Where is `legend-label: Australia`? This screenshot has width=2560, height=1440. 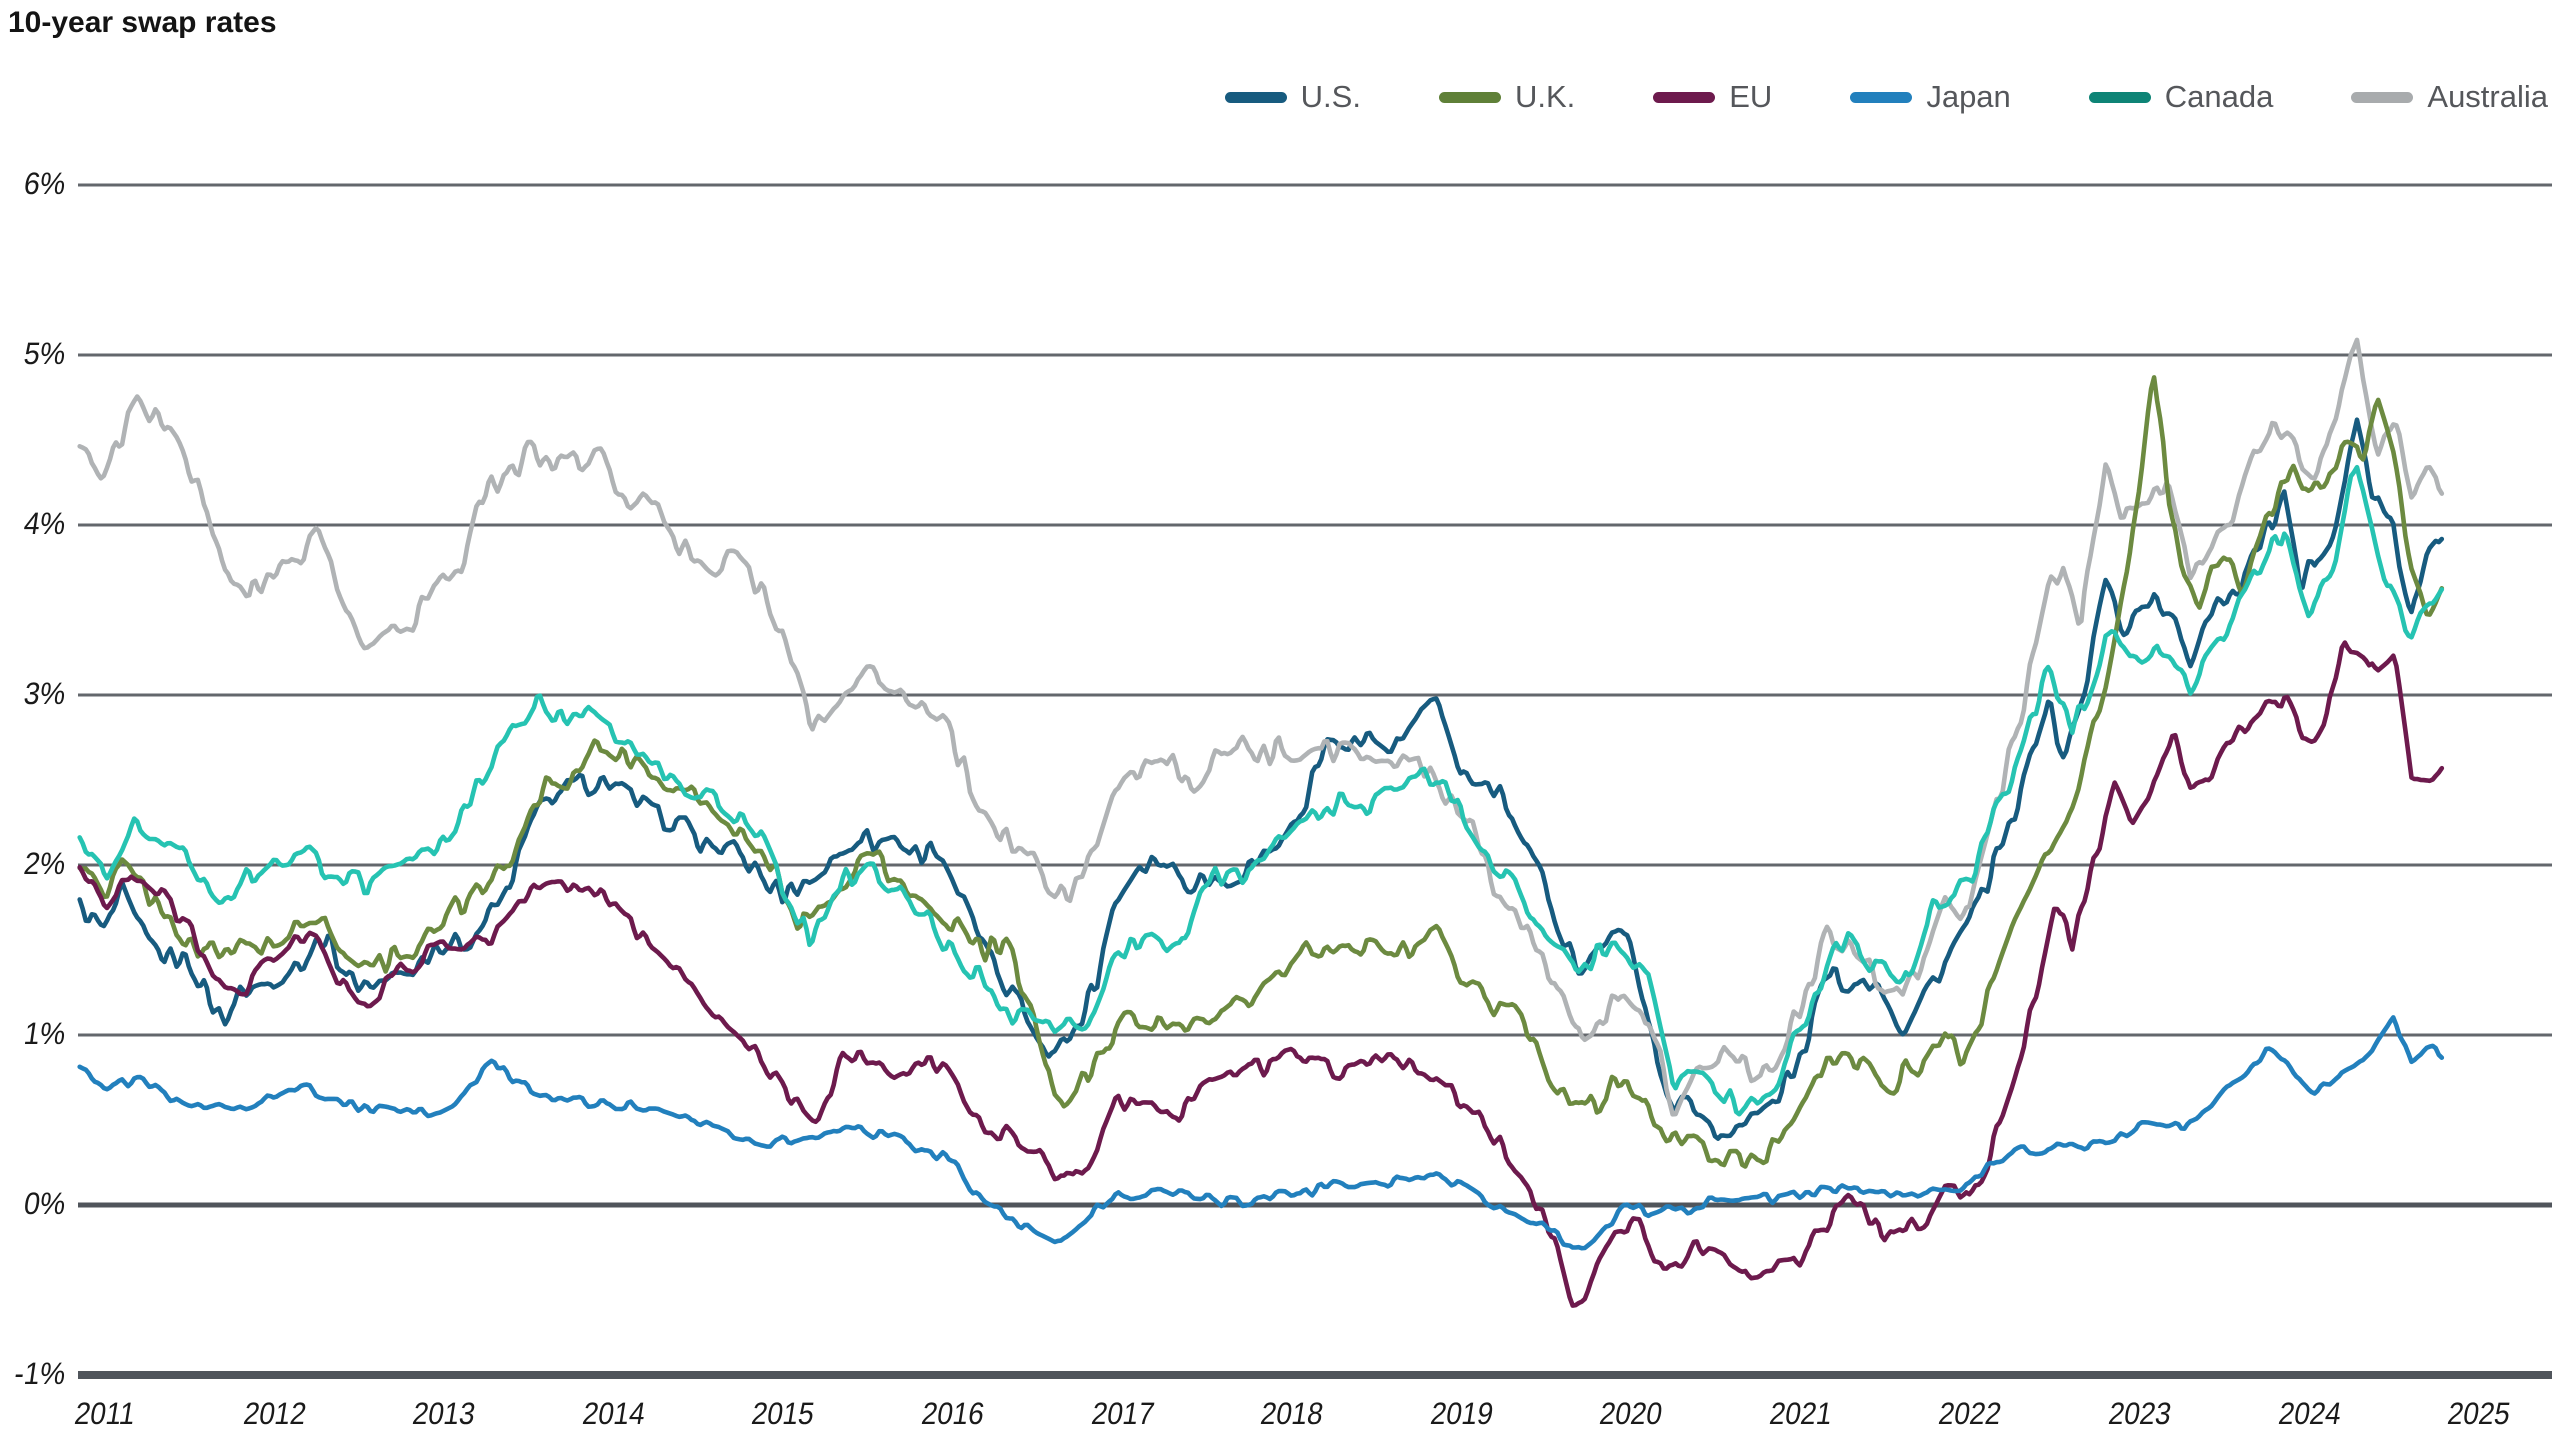 legend-label: Australia is located at coordinates (2487, 96).